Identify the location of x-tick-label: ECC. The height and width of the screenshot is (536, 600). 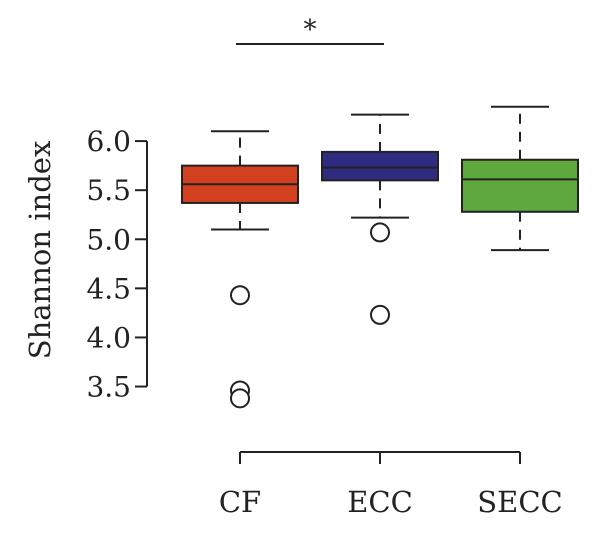
(380, 502).